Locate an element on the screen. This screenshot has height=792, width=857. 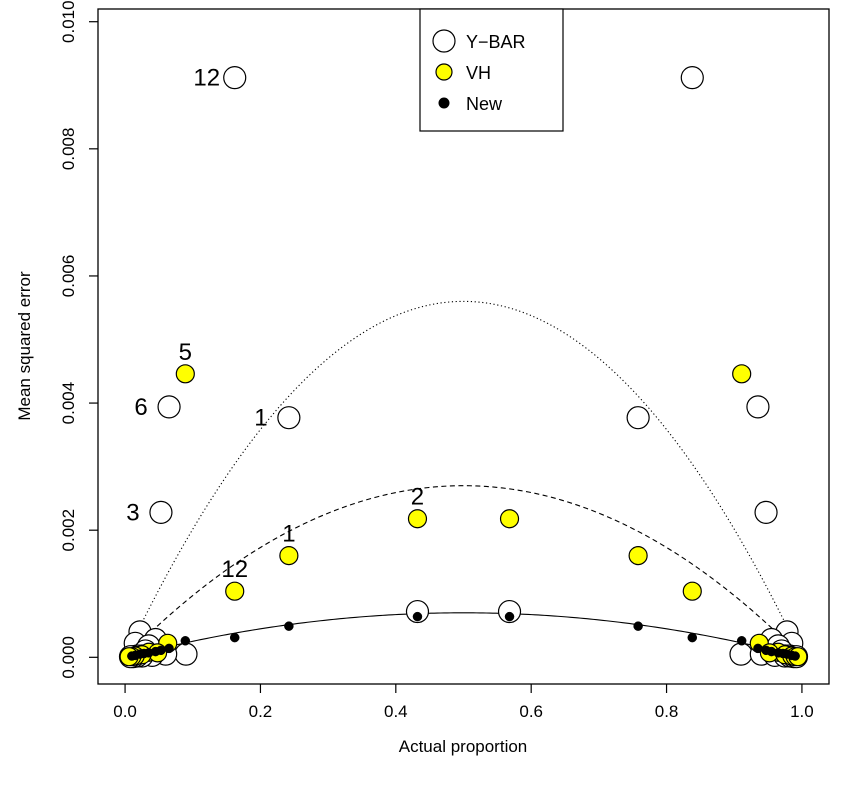
x-axis-label: Actual proportion is located at coordinates (463, 746).